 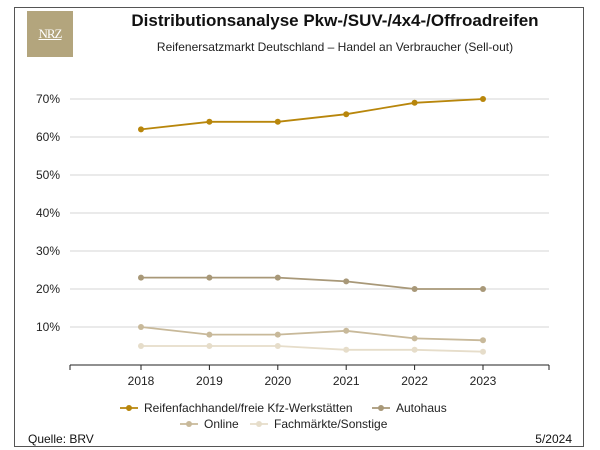 What do you see at coordinates (61, 439) in the screenshot?
I see `source-note: Quelle: BRV` at bounding box center [61, 439].